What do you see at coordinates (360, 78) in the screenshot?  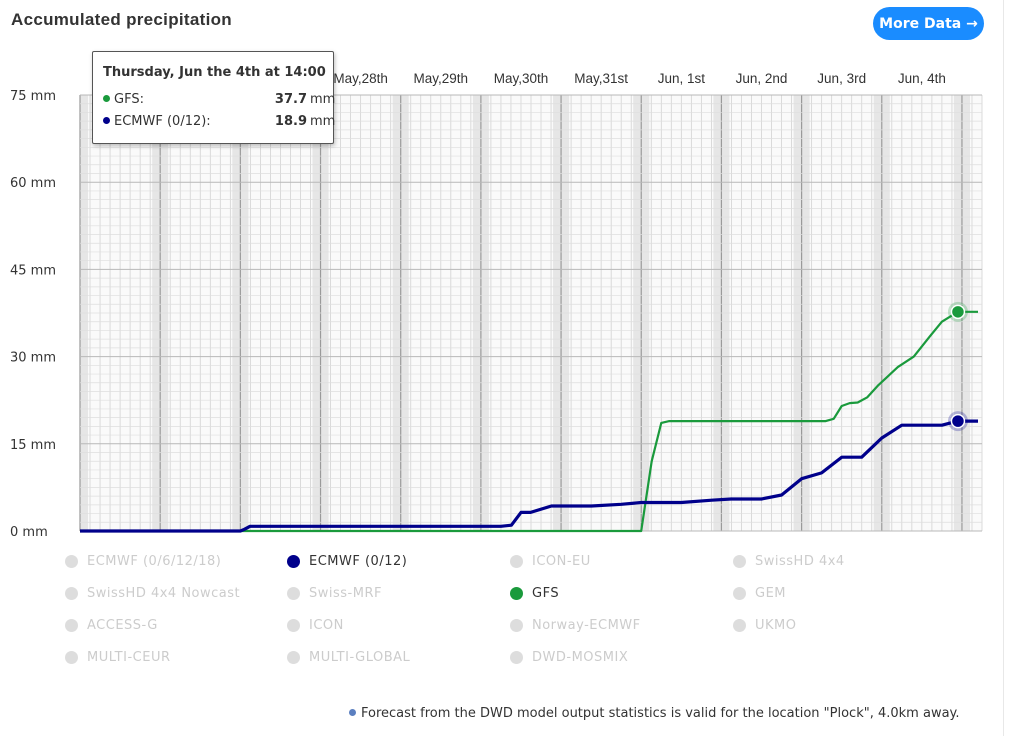 I see `x-tick-label: May,28th` at bounding box center [360, 78].